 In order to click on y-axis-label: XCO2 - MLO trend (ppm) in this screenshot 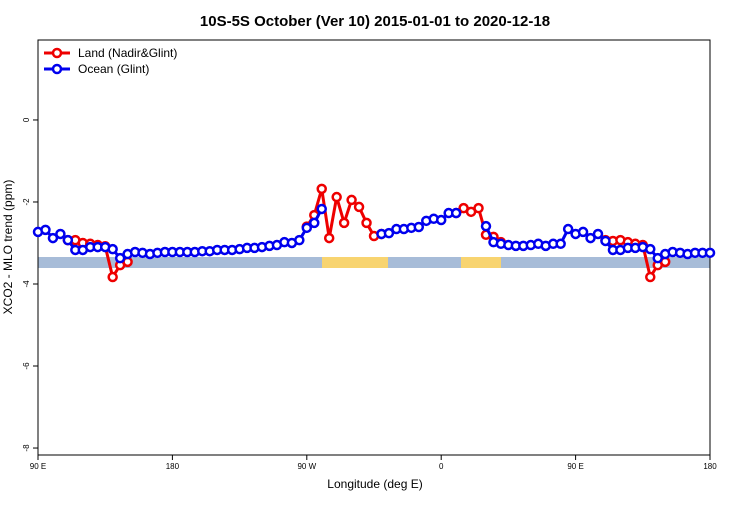, I will do `click(8, 247)`.